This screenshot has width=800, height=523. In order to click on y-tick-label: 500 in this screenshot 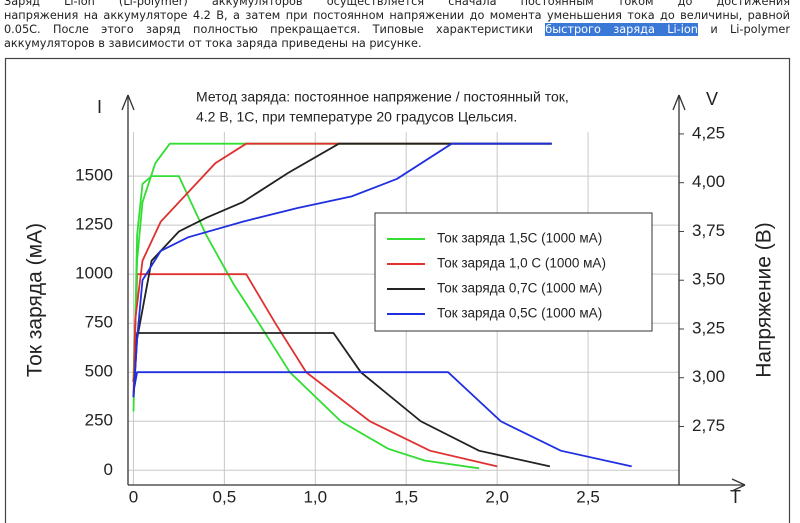, I will do `click(99, 371)`.